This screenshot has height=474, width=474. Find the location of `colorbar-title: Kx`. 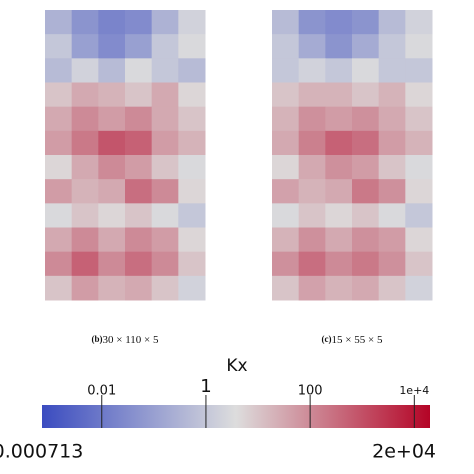

colorbar-title: Kx is located at coordinates (236, 366).